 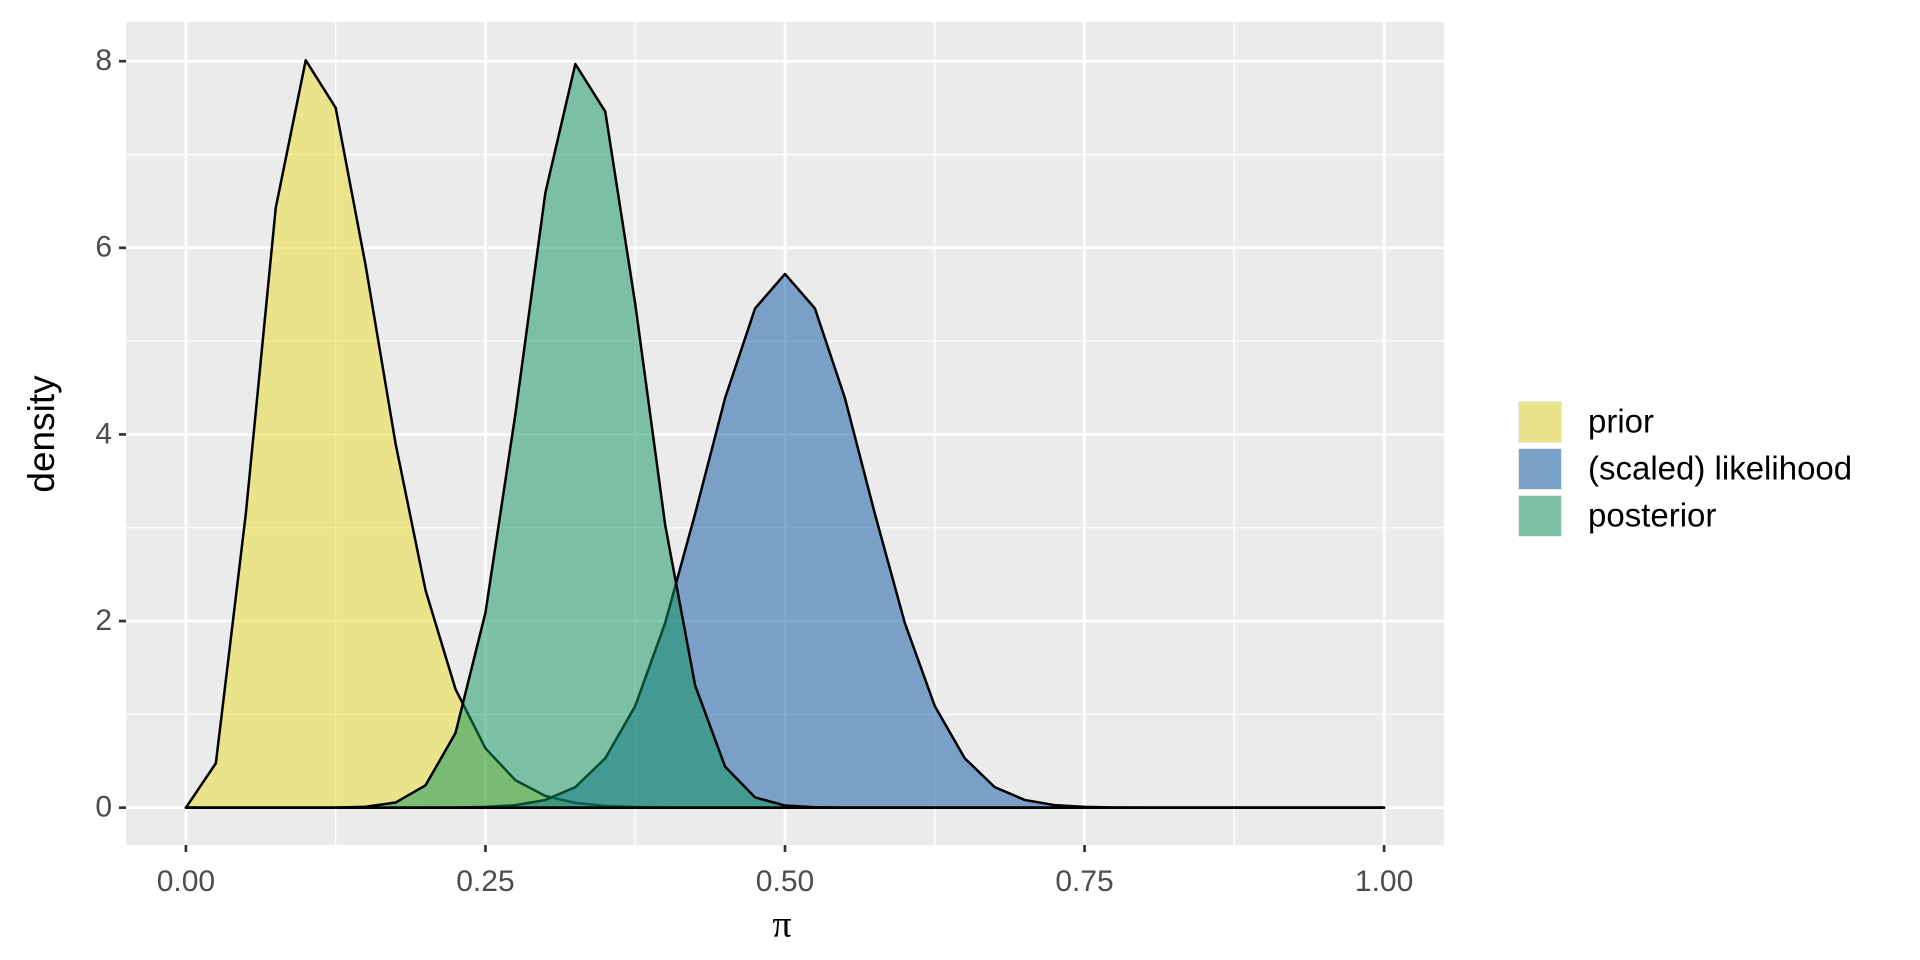 What do you see at coordinates (485, 881) in the screenshot?
I see `x-tick-label: 0.25` at bounding box center [485, 881].